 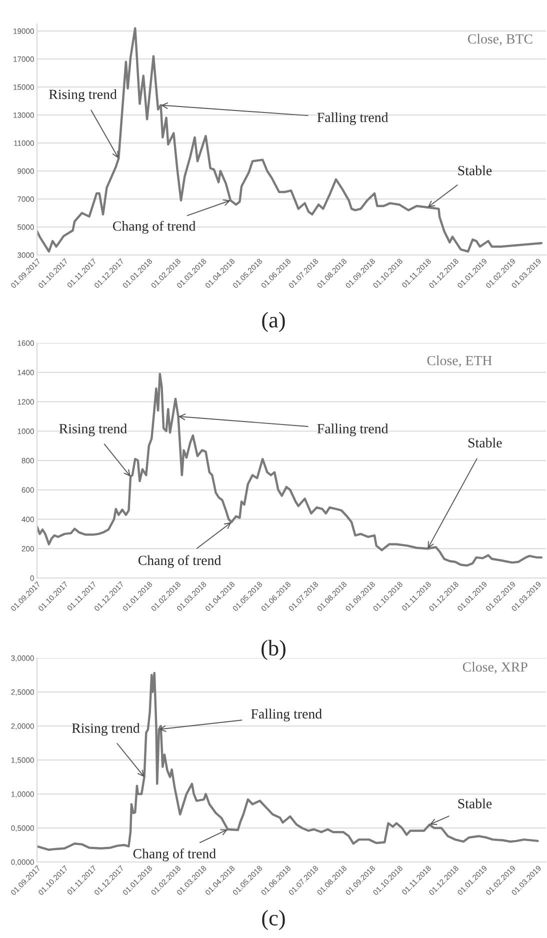 I want to click on text: (a), so click(x=273, y=322).